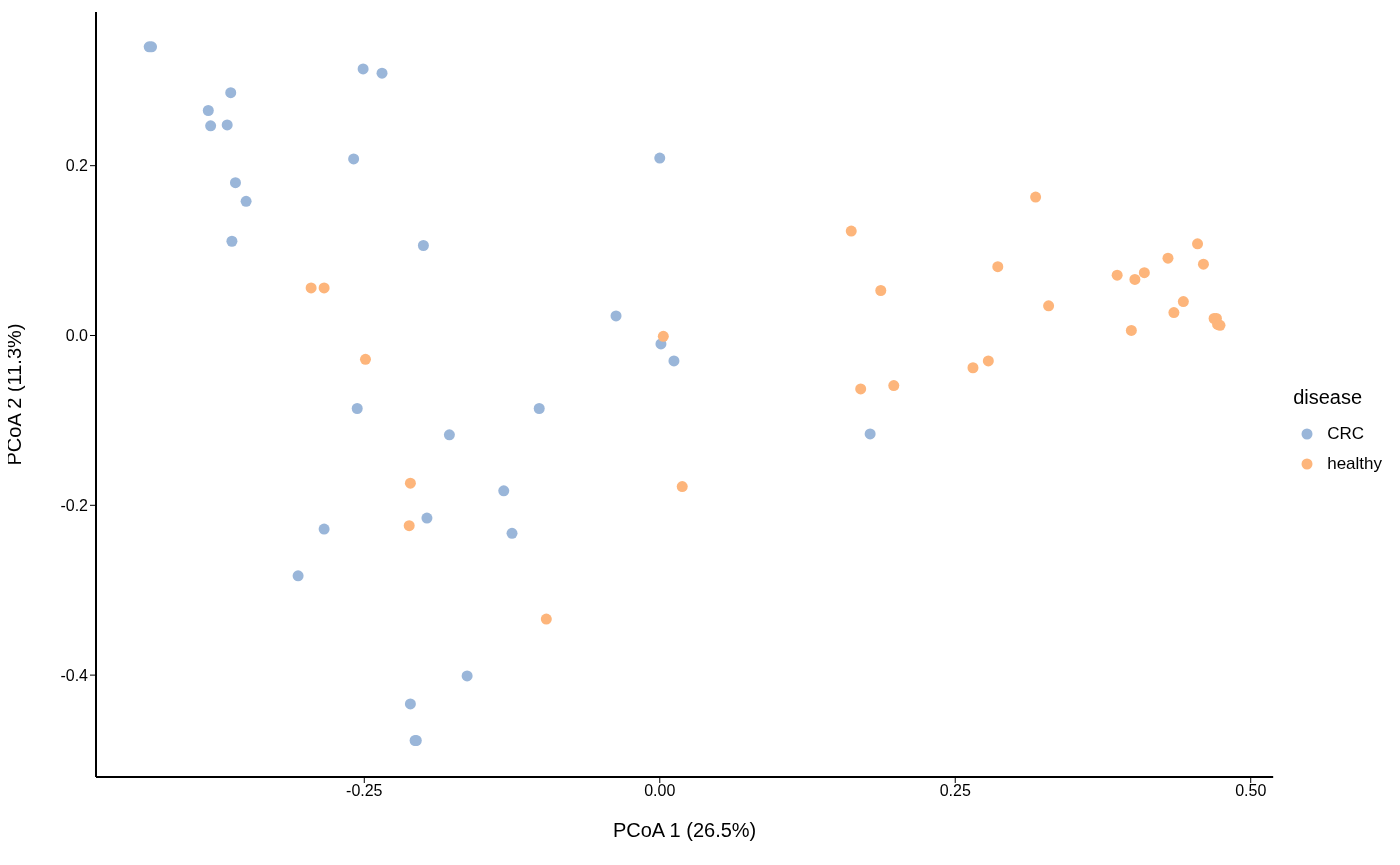  What do you see at coordinates (684, 830) in the screenshot?
I see `x-axis-title: PCoA 1 (26.5%)` at bounding box center [684, 830].